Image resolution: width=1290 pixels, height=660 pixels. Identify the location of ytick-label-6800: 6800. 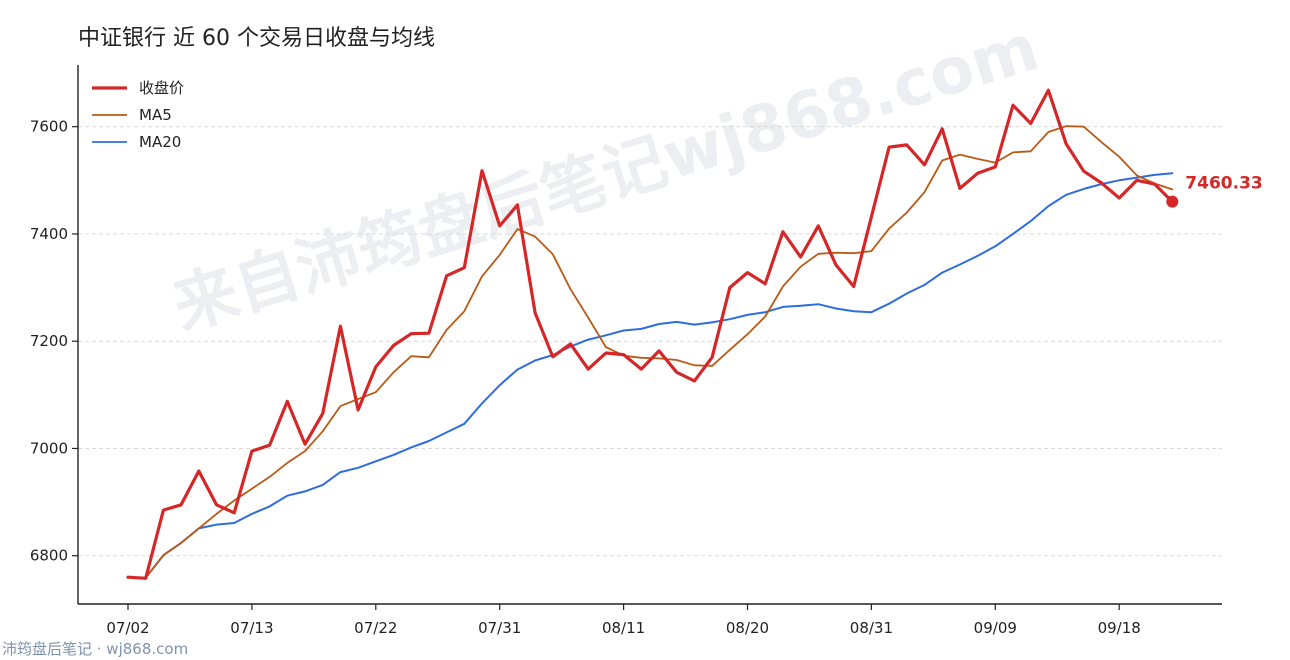
(49, 556).